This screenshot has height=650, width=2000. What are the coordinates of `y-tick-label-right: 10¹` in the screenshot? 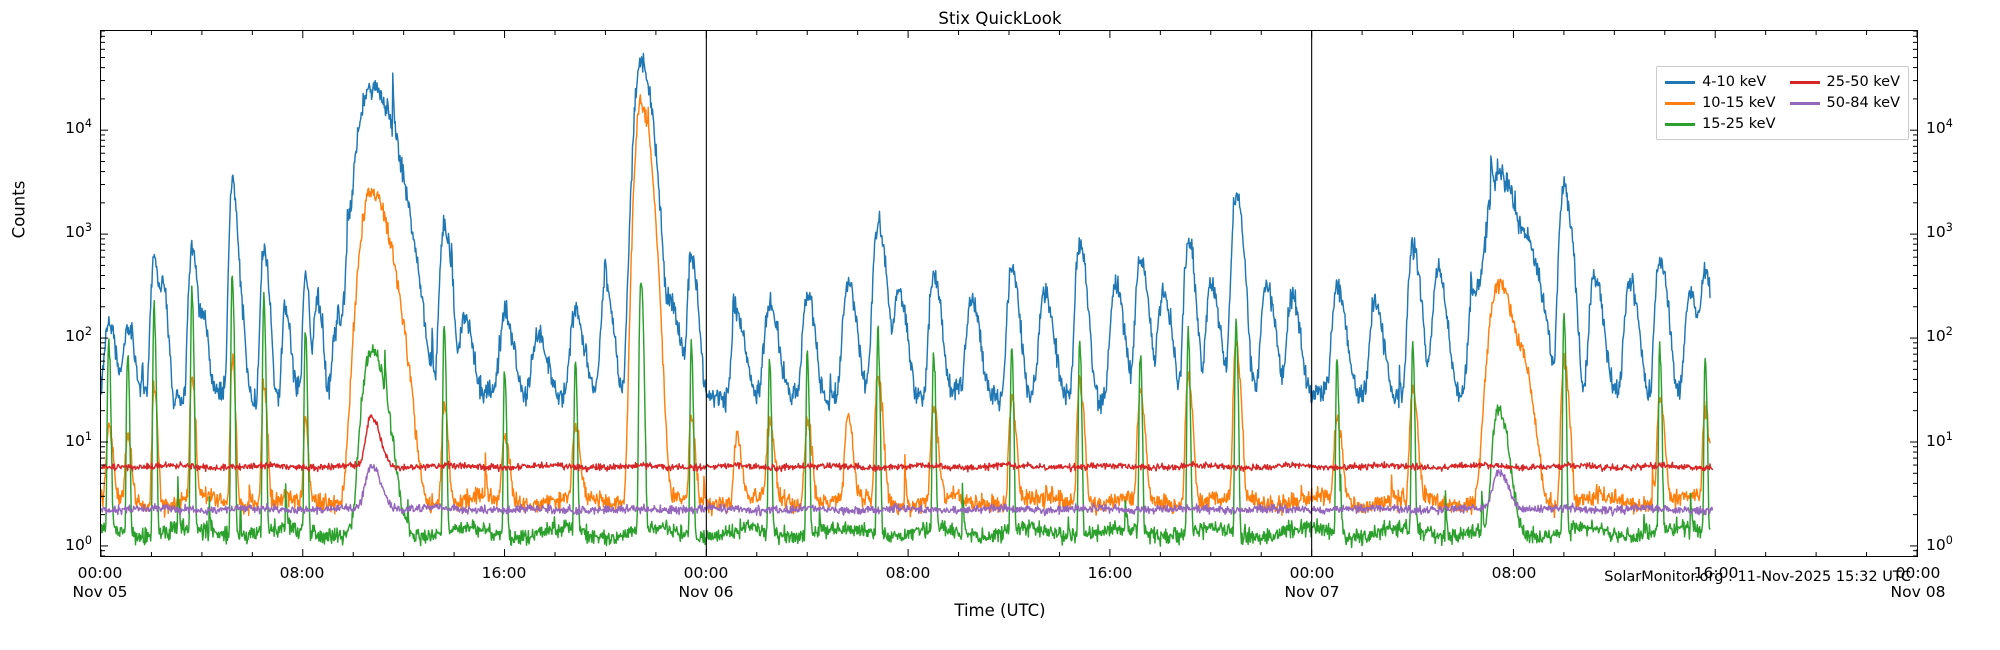 It's located at (1939, 439).